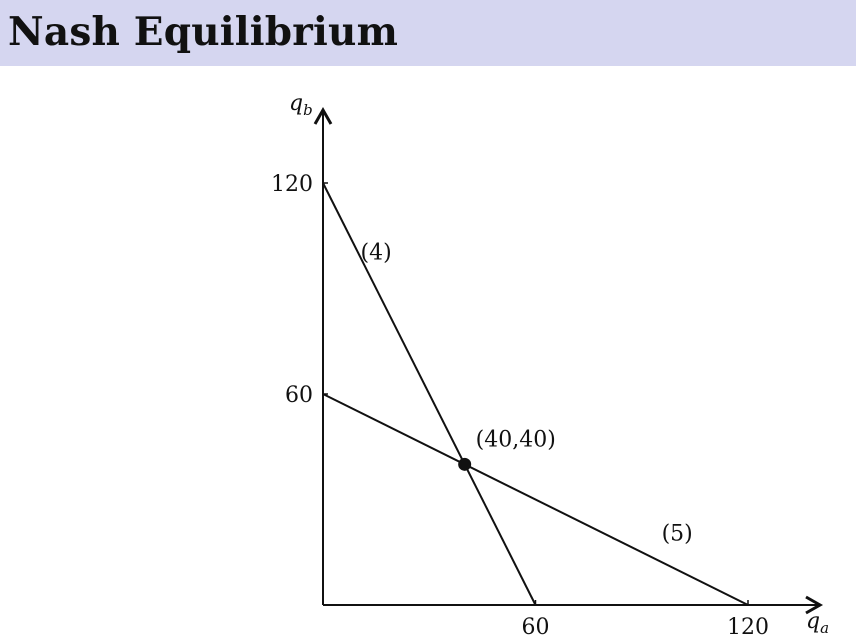  I want to click on y-tick-label: 60, so click(299, 395).